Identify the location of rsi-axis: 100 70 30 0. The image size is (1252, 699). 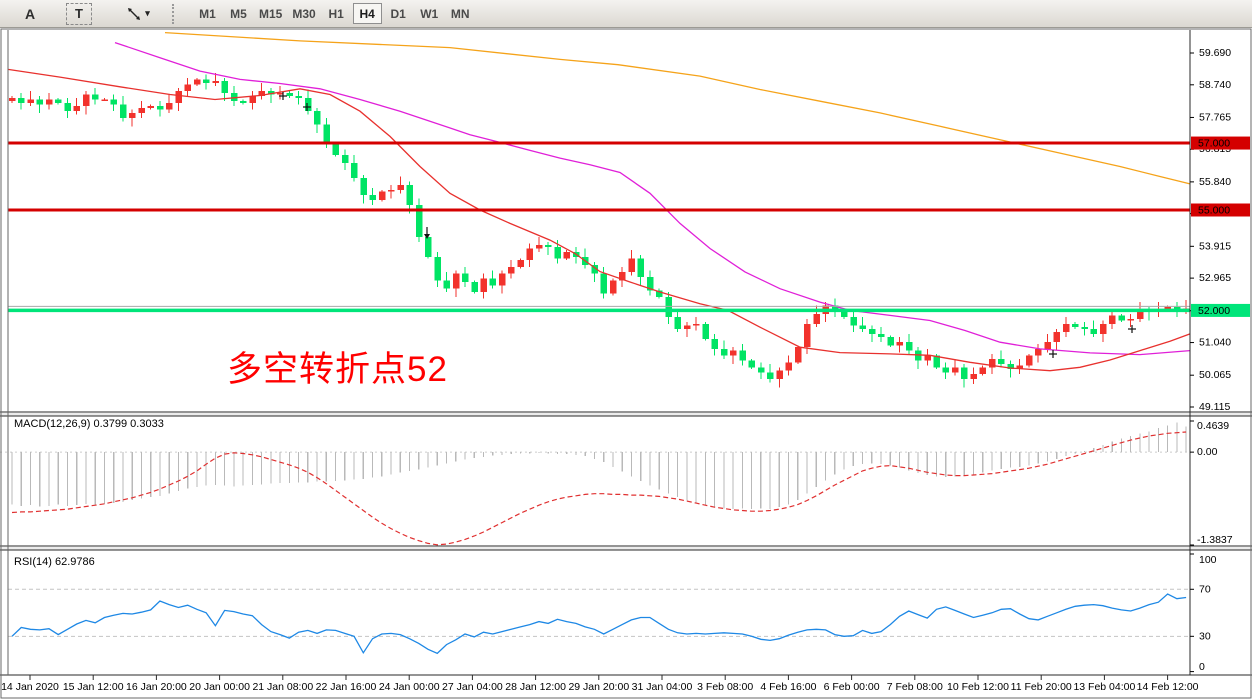
(1203, 613).